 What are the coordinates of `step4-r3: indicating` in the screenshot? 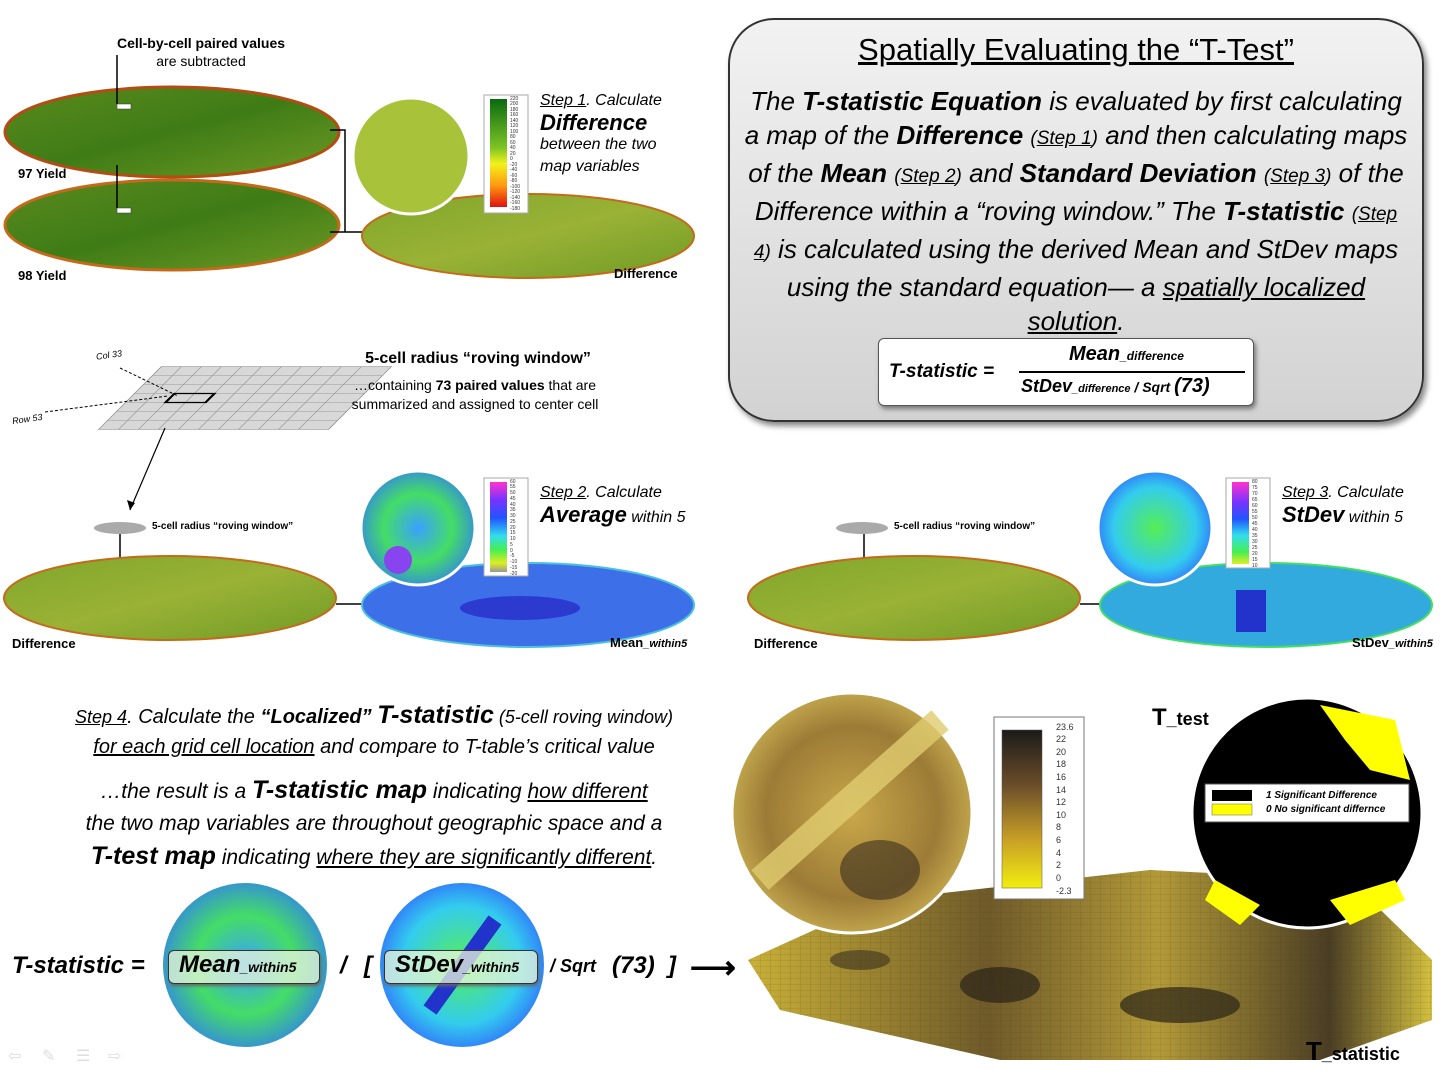 It's located at (477, 791).